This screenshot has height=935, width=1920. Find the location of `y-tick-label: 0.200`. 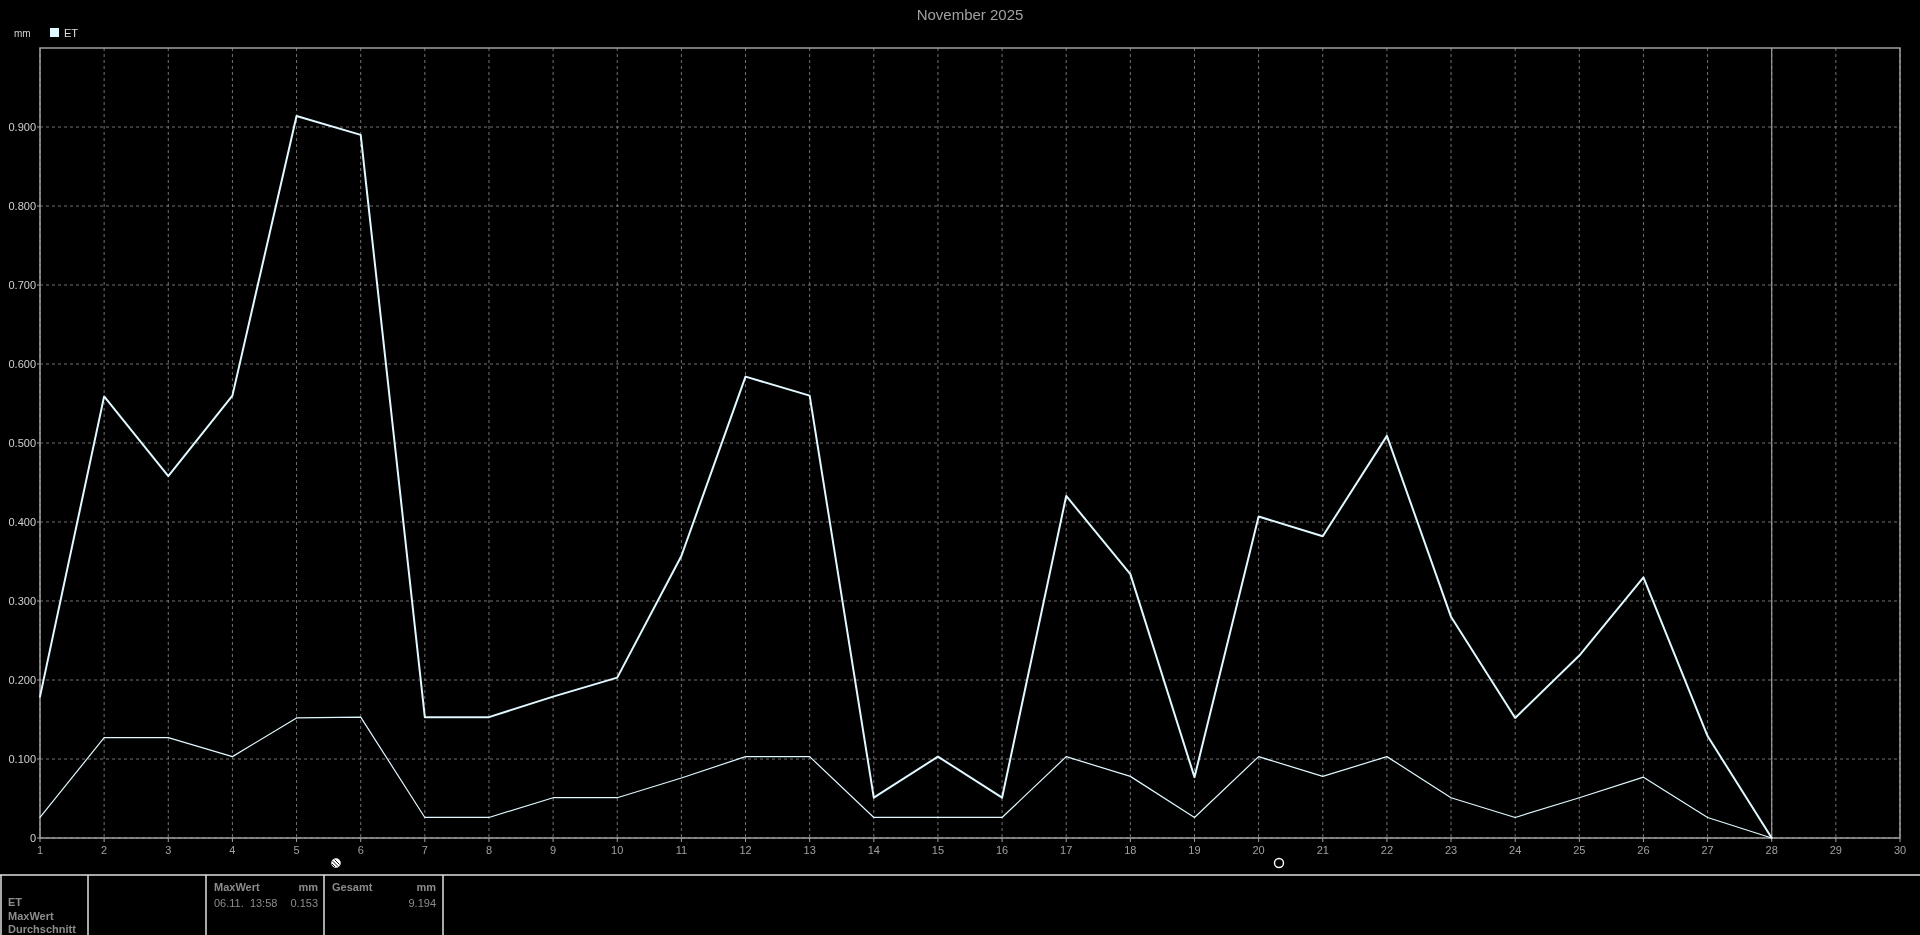

y-tick-label: 0.200 is located at coordinates (22, 680).